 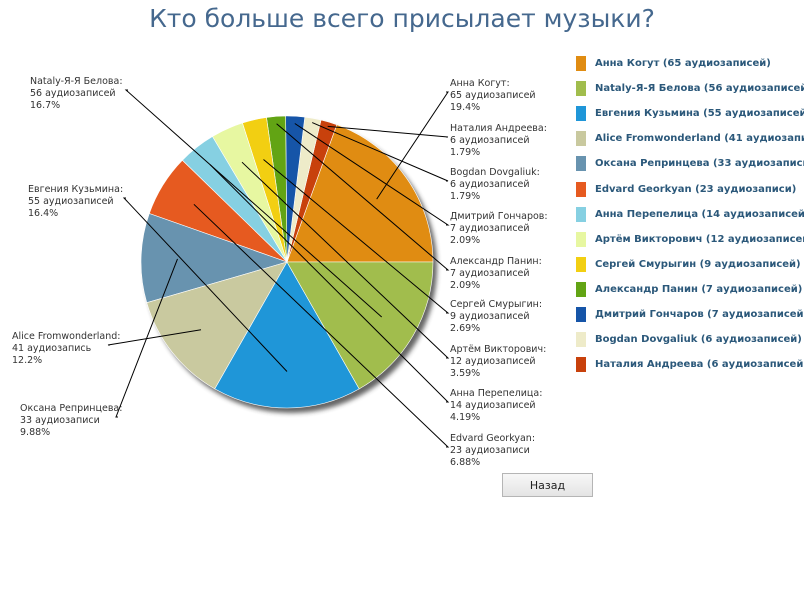 What do you see at coordinates (490, 316) in the screenshot?
I see `data-label-count: 9 аудиозаписей` at bounding box center [490, 316].